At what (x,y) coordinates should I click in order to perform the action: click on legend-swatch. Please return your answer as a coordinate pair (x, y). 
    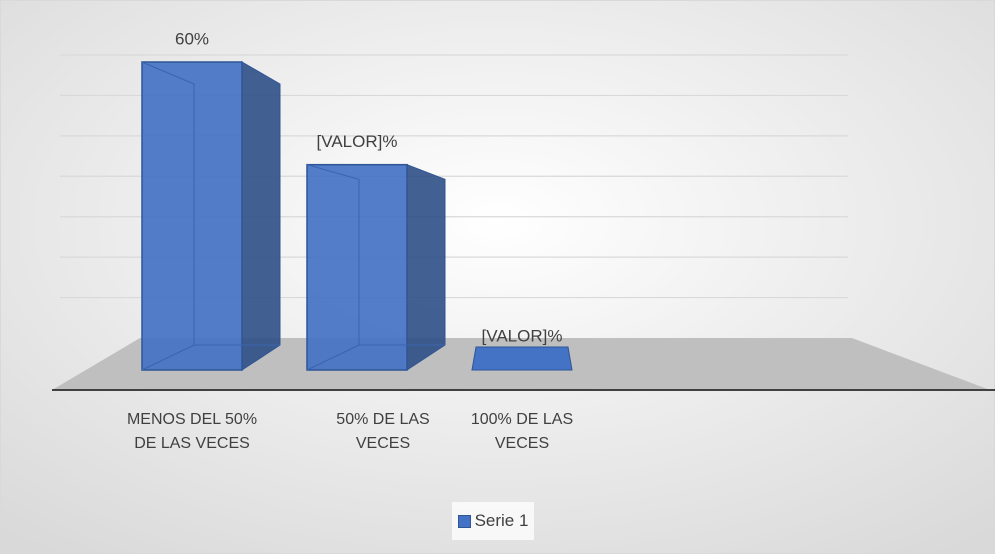
    Looking at the image, I should click on (464, 521).